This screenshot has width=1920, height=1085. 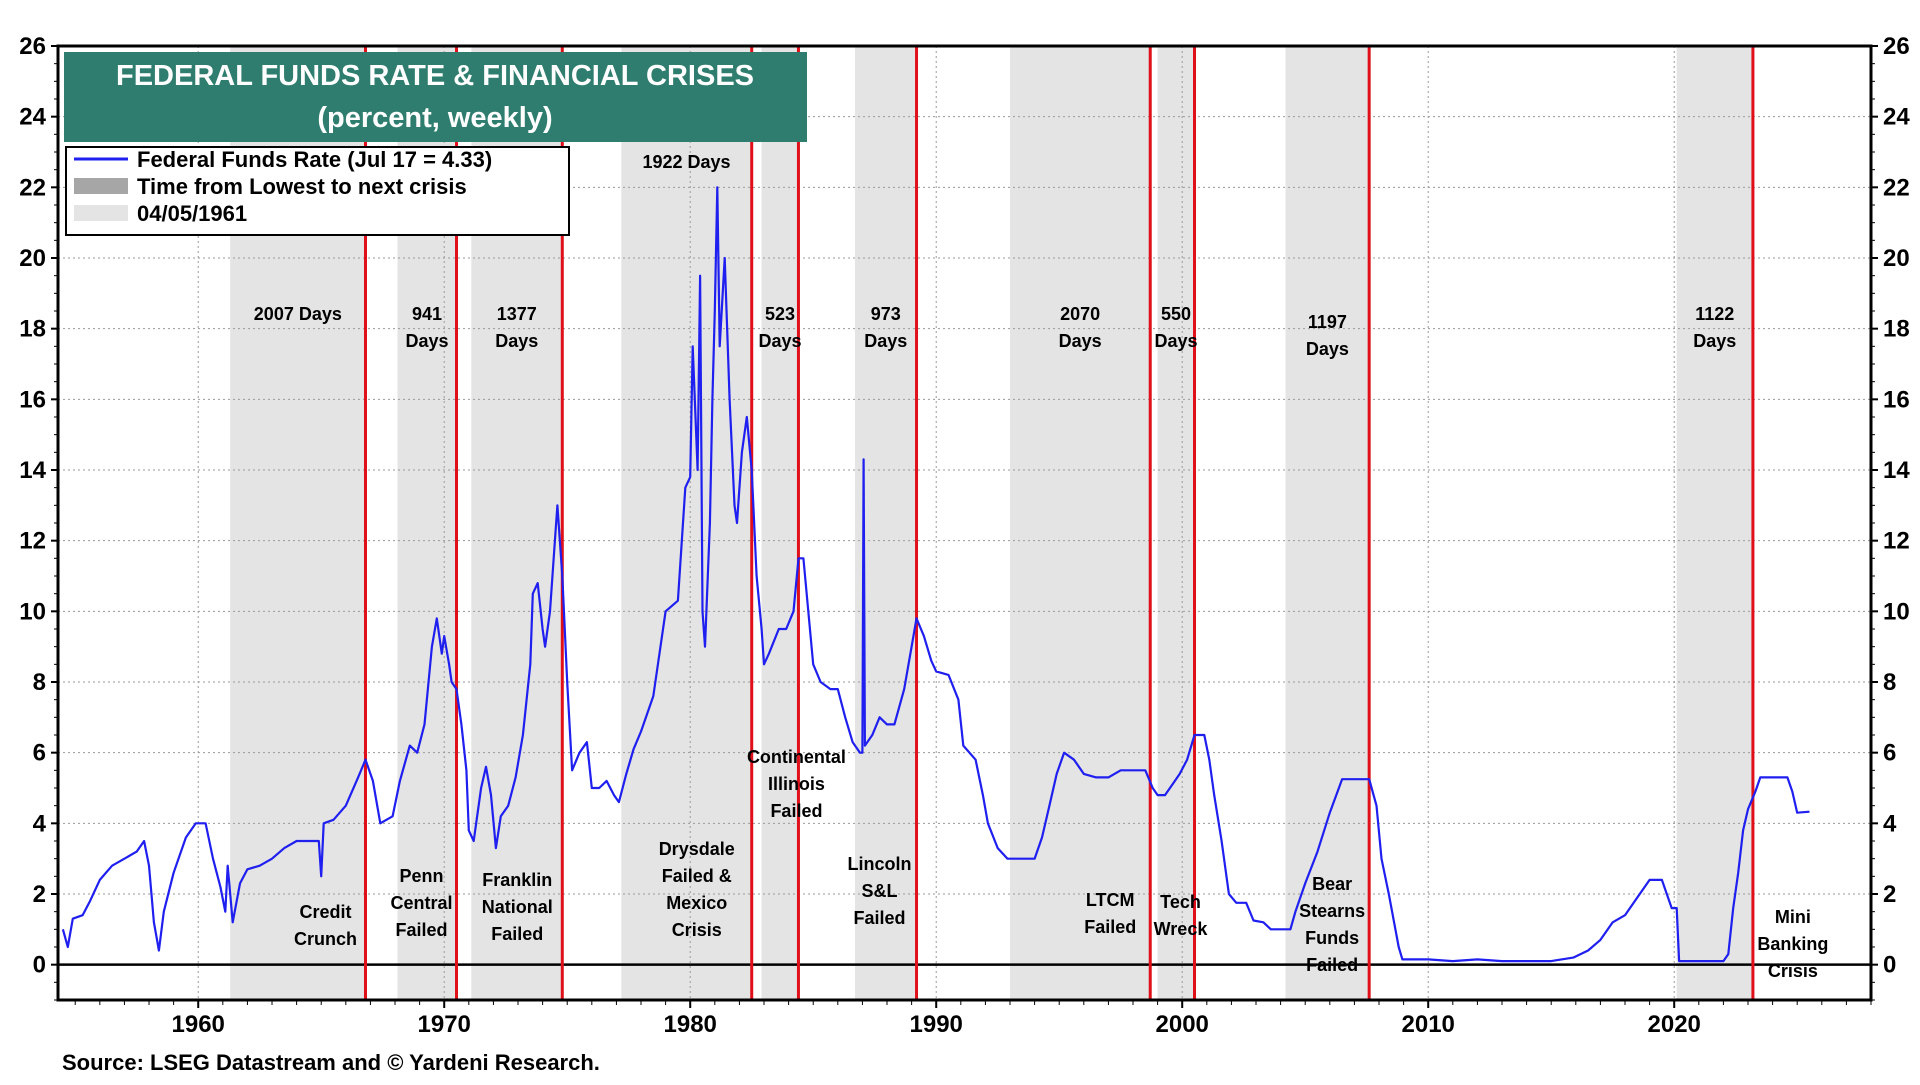 I want to click on day-label-number: 1377, so click(x=517, y=314).